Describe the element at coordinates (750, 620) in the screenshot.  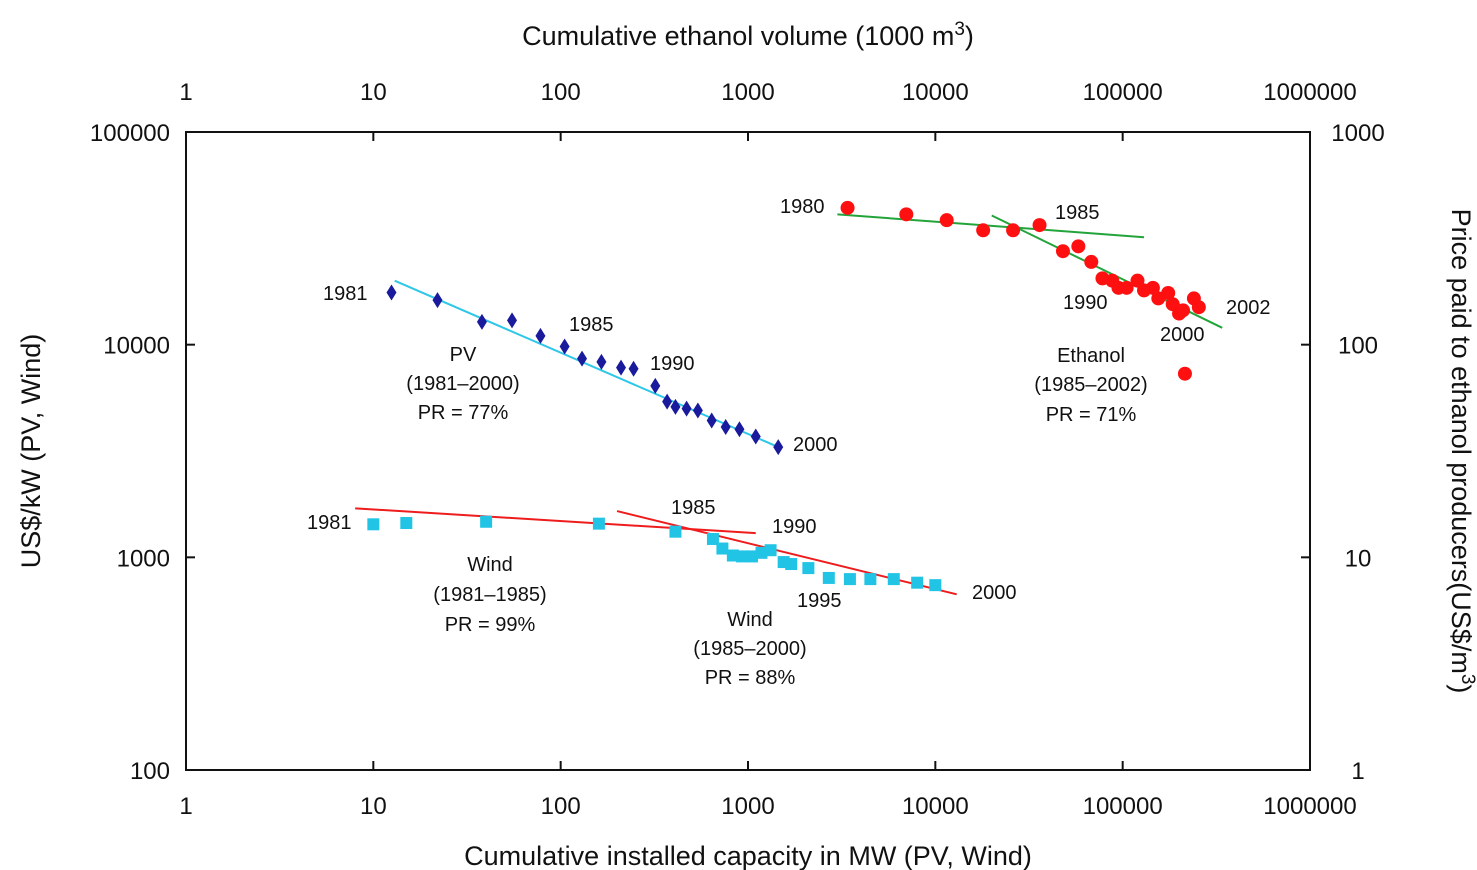
I see `wind2-name-label: Wind` at that location.